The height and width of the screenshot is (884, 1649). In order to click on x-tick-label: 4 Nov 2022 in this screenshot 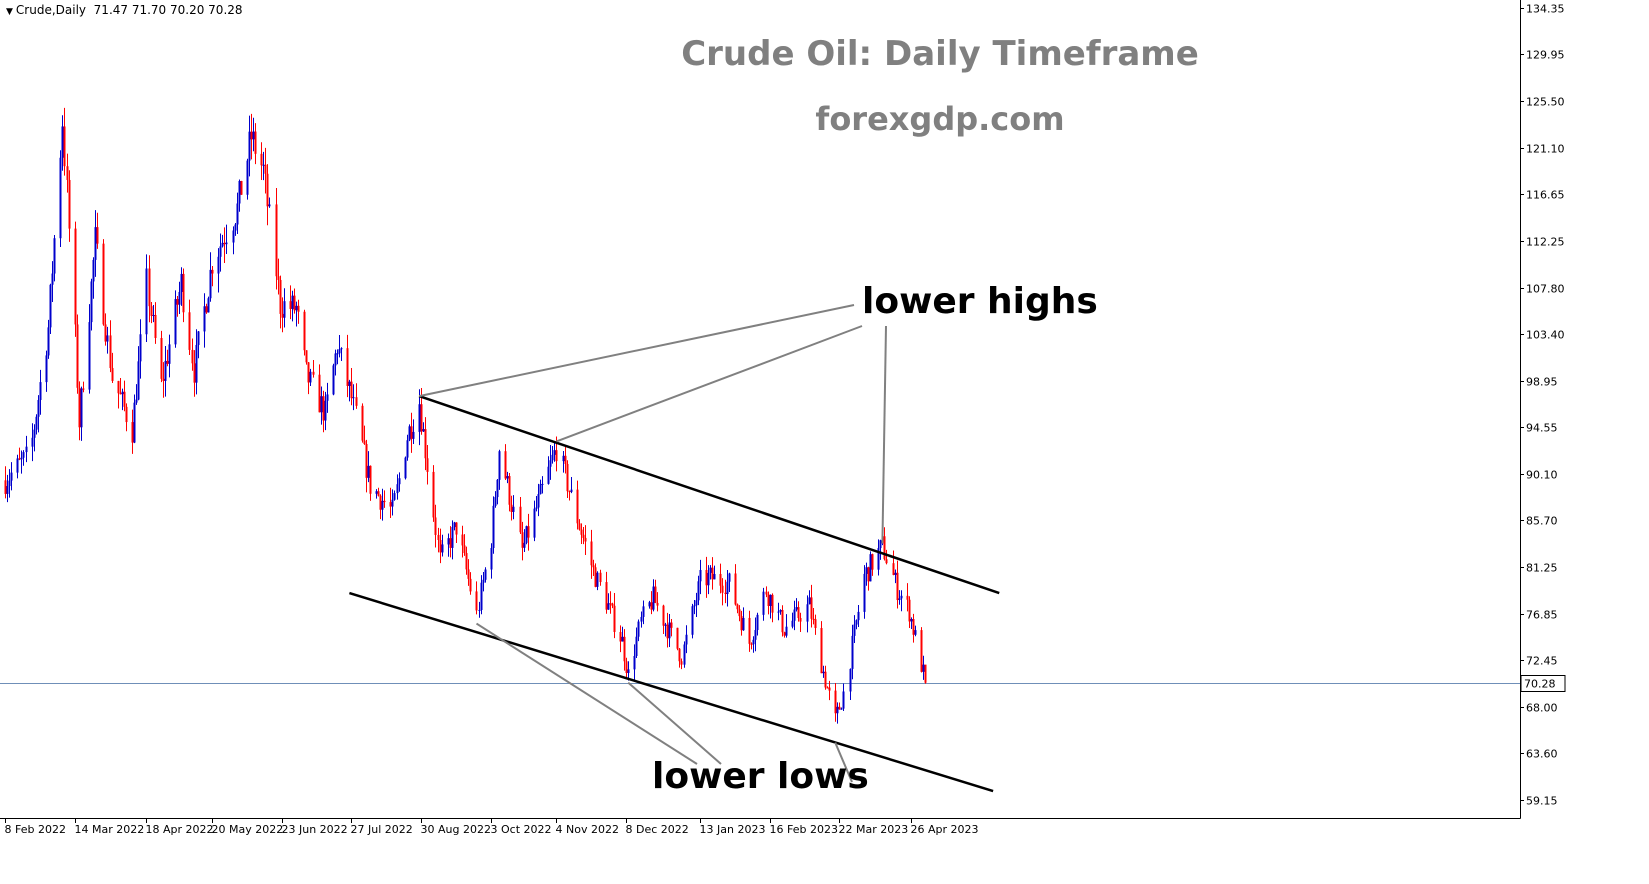, I will do `click(587, 829)`.